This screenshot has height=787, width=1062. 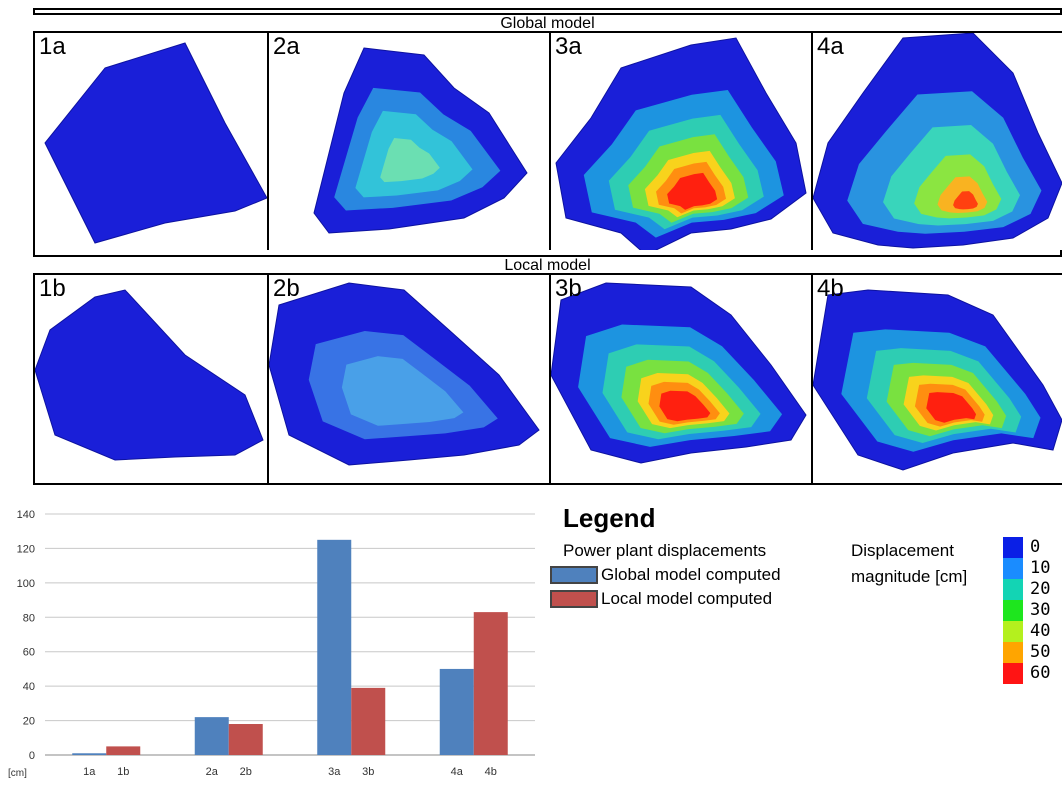 What do you see at coordinates (1040, 568) in the screenshot?
I see `scale-tick-label: 10` at bounding box center [1040, 568].